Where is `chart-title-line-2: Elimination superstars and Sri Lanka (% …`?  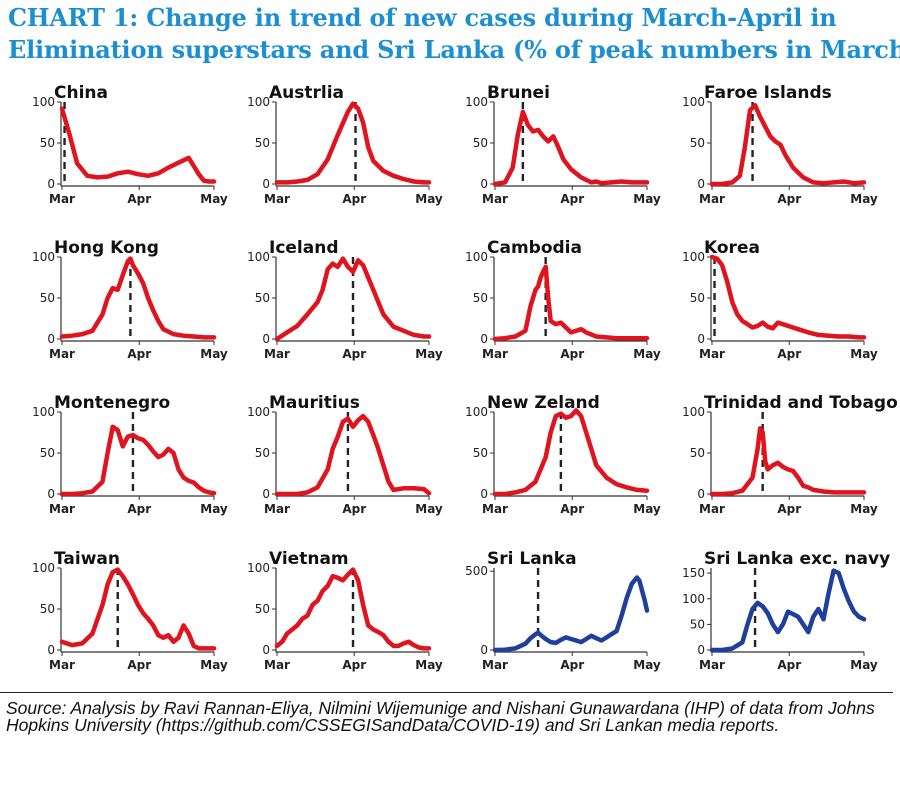 chart-title-line-2: Elimination superstars and Sri Lanka (% … is located at coordinates (454, 49).